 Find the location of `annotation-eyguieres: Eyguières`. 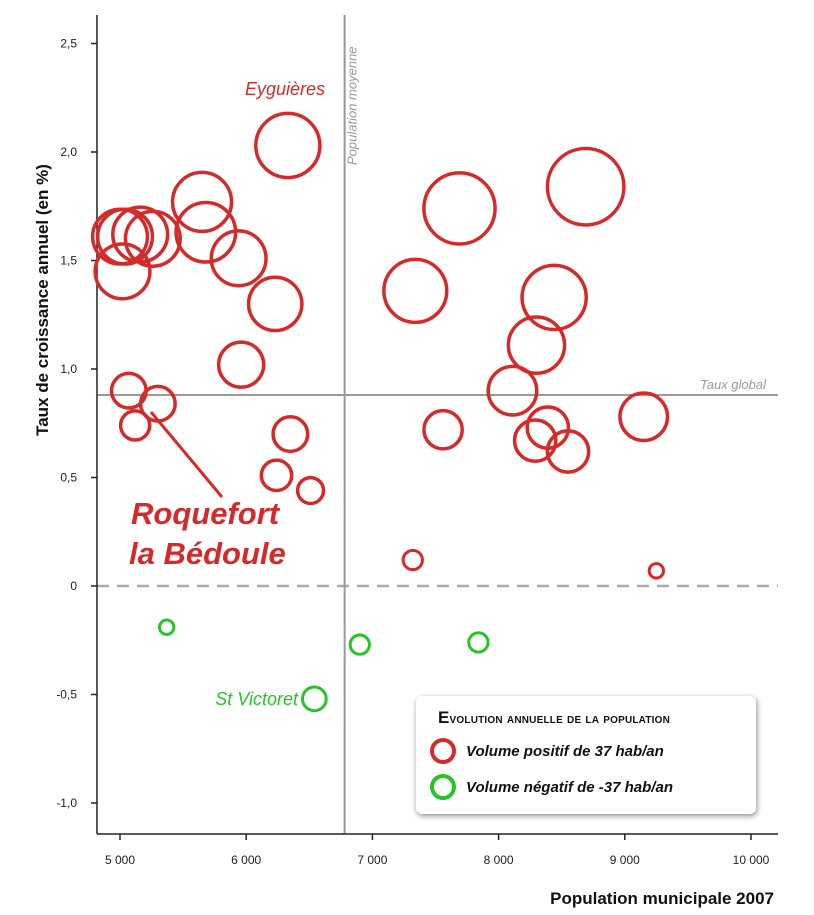

annotation-eyguieres: Eyguières is located at coordinates (285, 89).